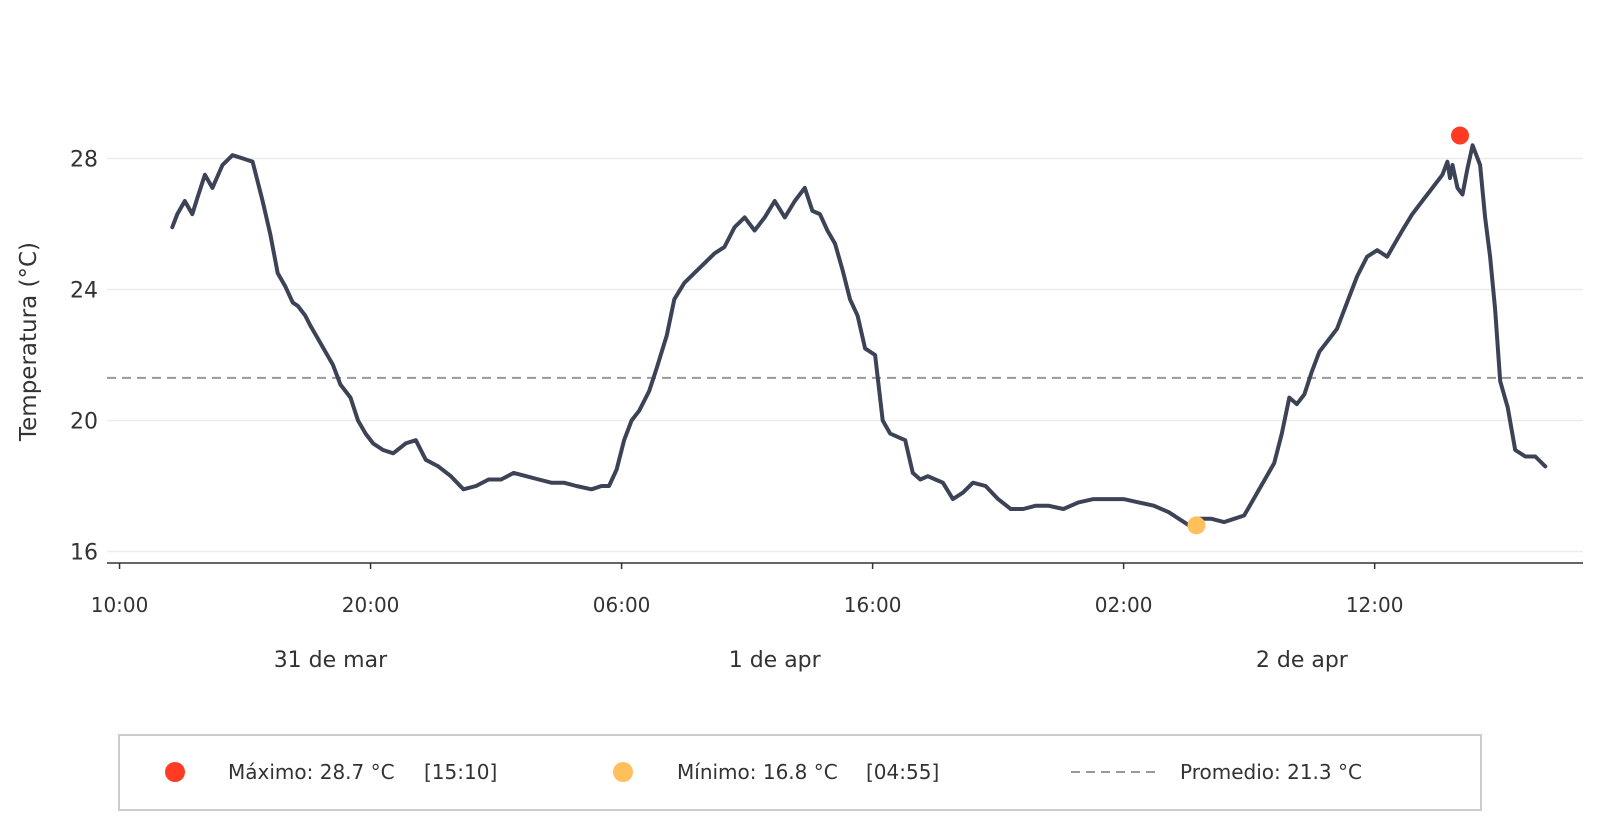 This screenshot has height=828, width=1601. Describe the element at coordinates (84, 159) in the screenshot. I see `y-tick-label: 28` at that location.